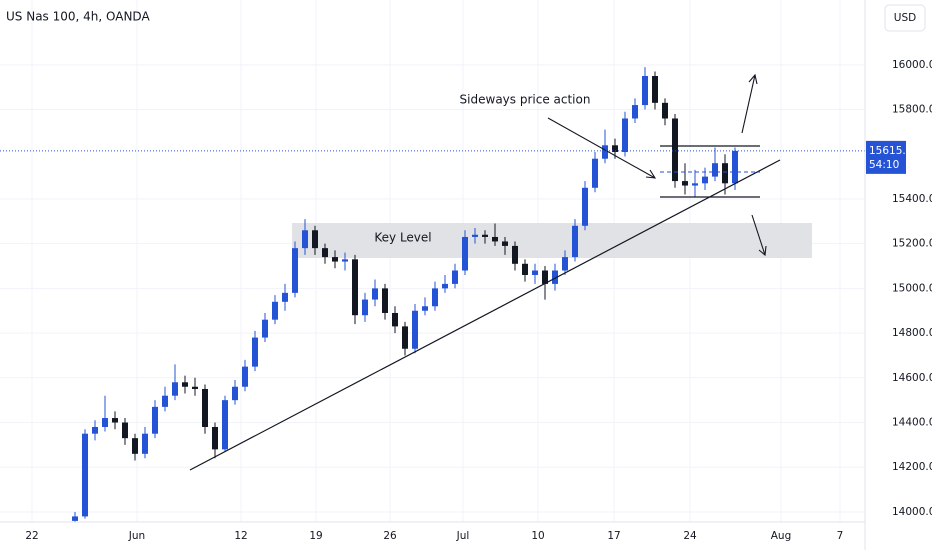  What do you see at coordinates (402, 238) in the screenshot?
I see `annotation: Key Level` at bounding box center [402, 238].